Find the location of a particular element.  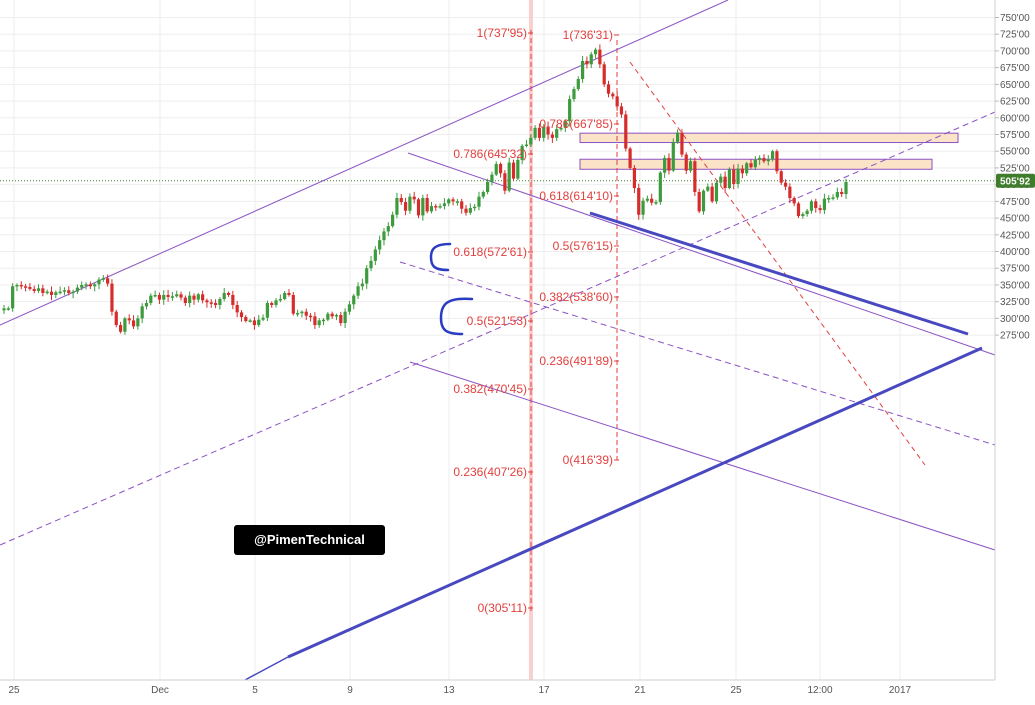

fib-label-1-2: 0.618(614'10) is located at coordinates (576, 196).